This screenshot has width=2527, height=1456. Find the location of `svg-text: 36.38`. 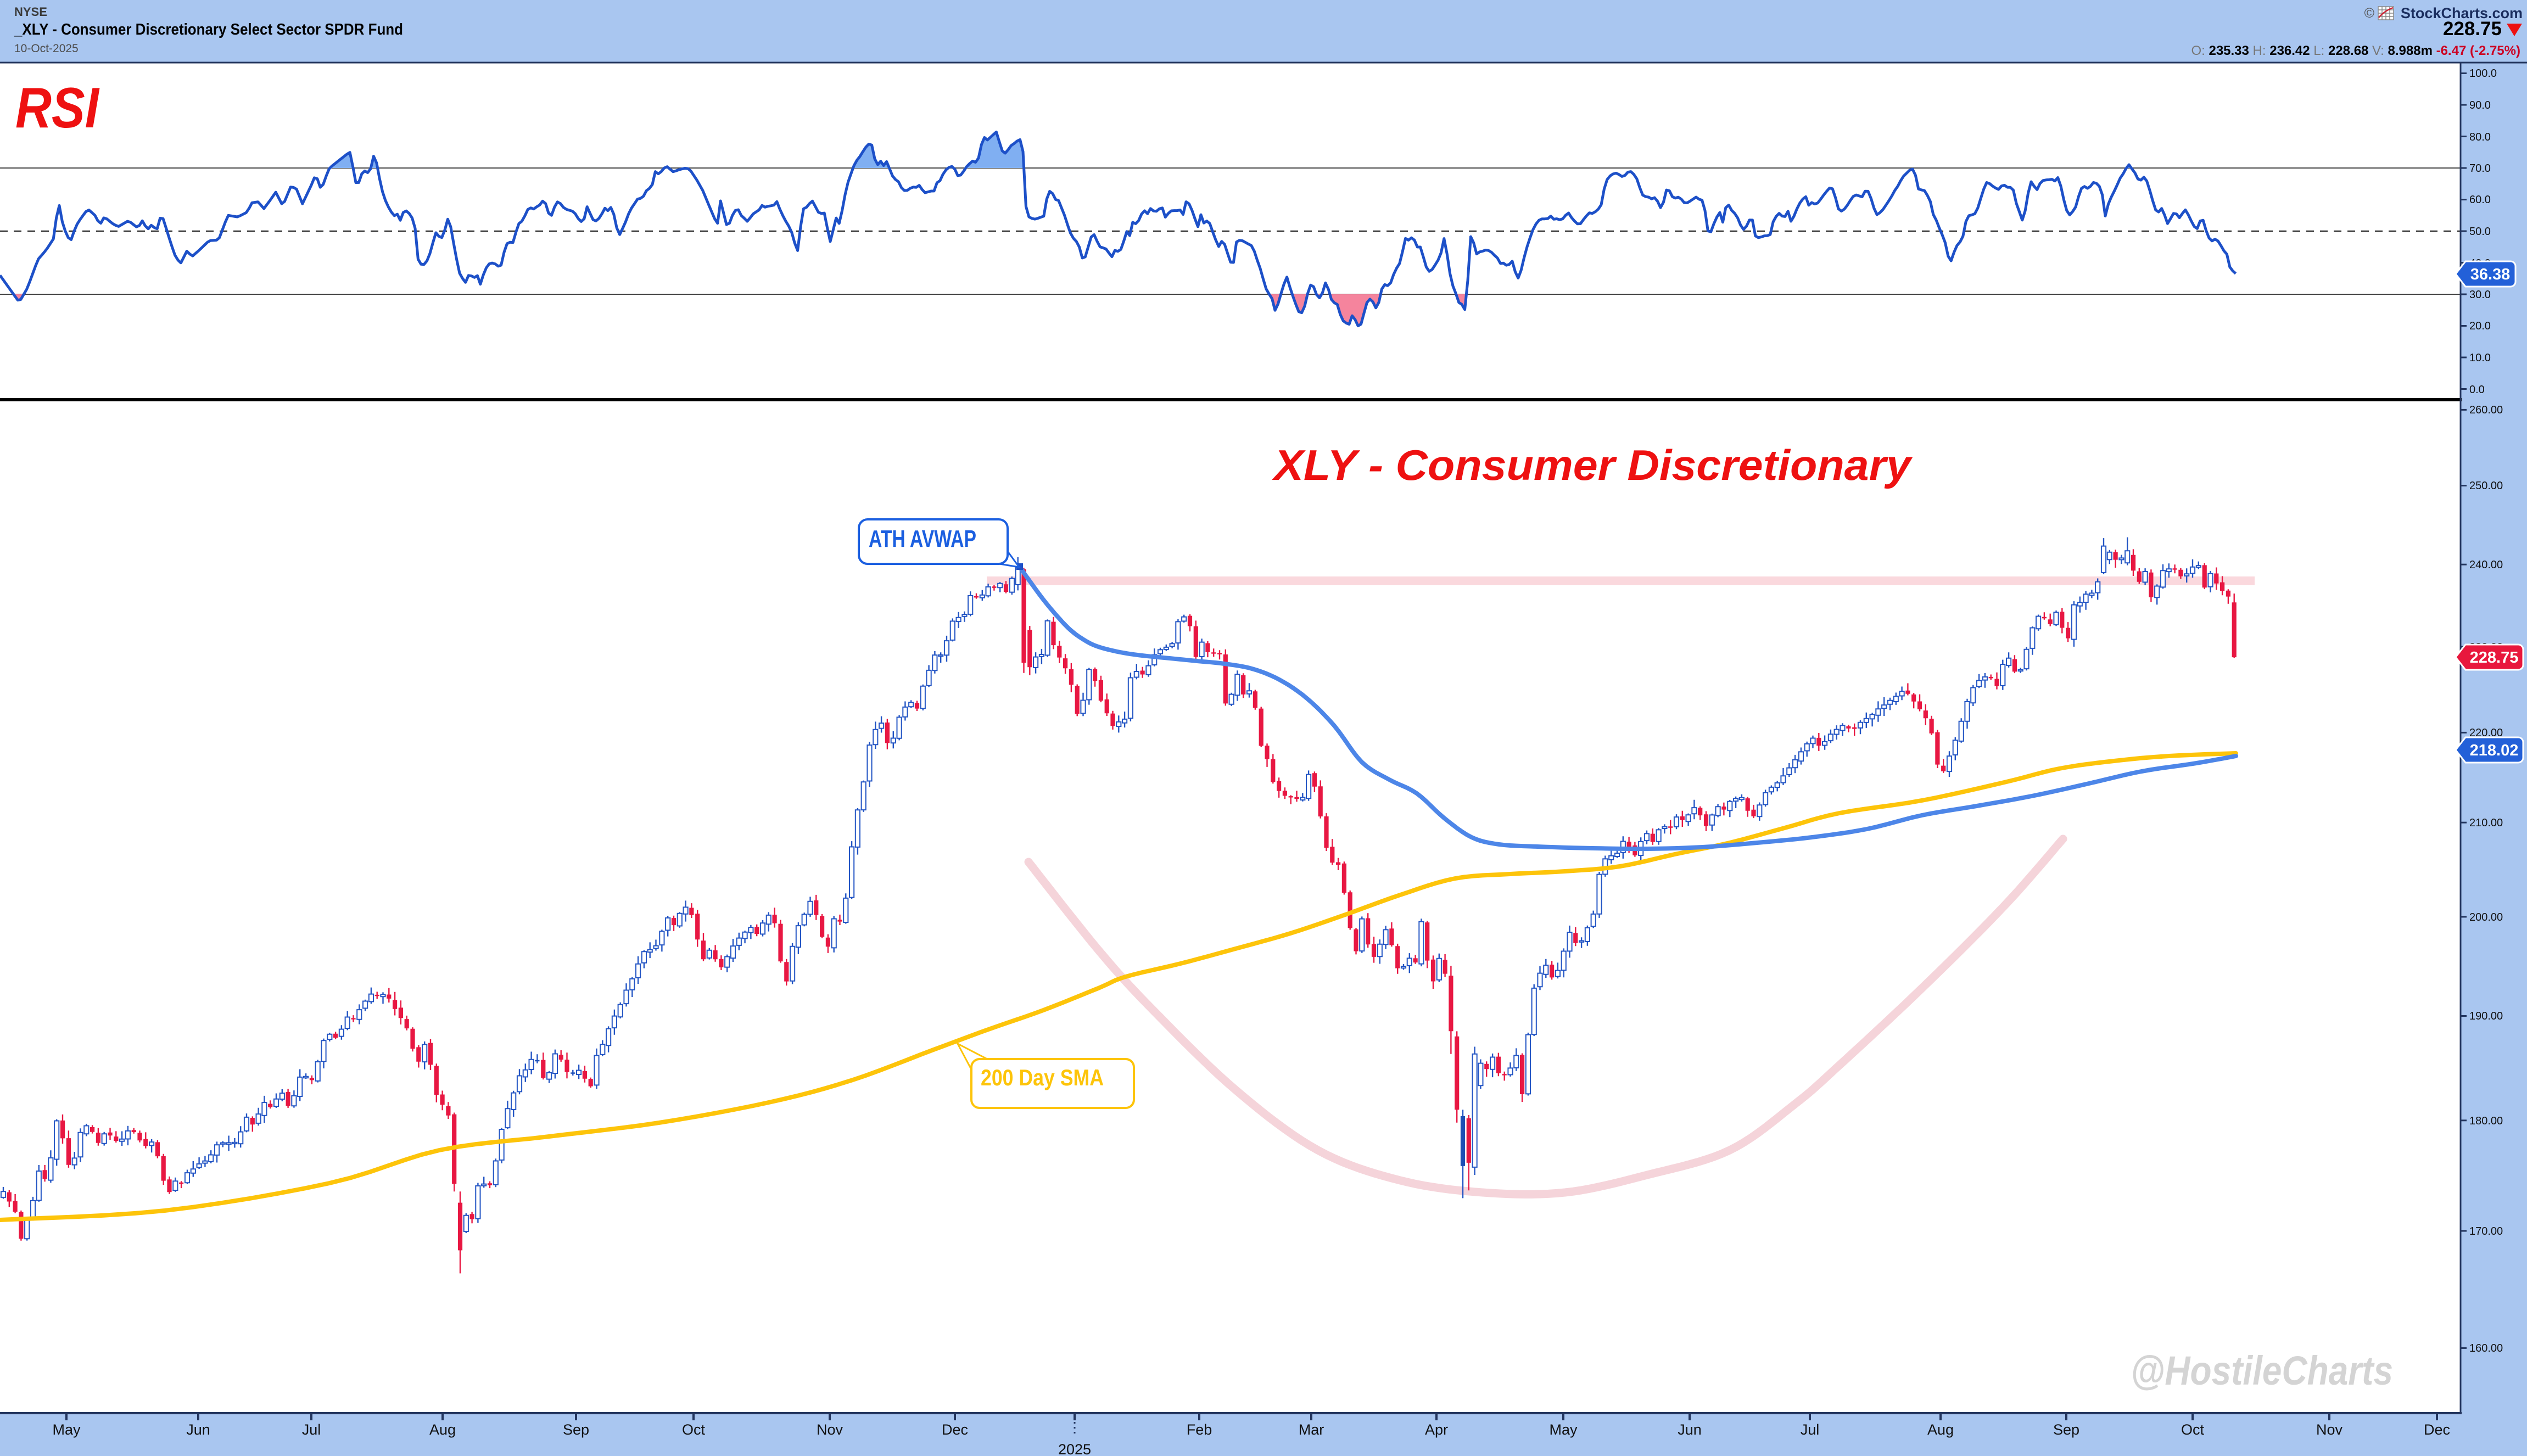

svg-text: 36.38 is located at coordinates (2491, 274).